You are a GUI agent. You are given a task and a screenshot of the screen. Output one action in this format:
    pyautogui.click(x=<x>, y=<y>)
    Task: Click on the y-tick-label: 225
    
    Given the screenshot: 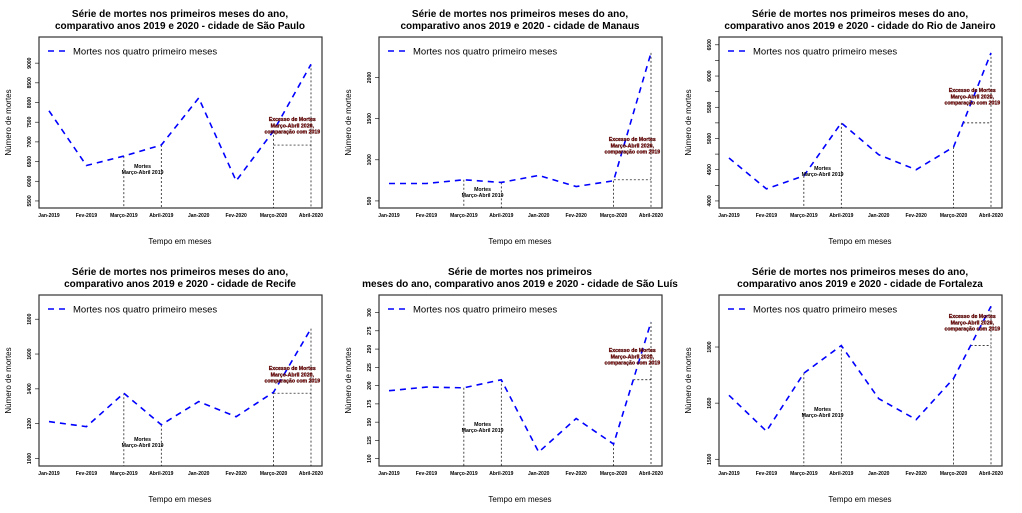 What is the action you would take?
    pyautogui.click(x=370, y=367)
    